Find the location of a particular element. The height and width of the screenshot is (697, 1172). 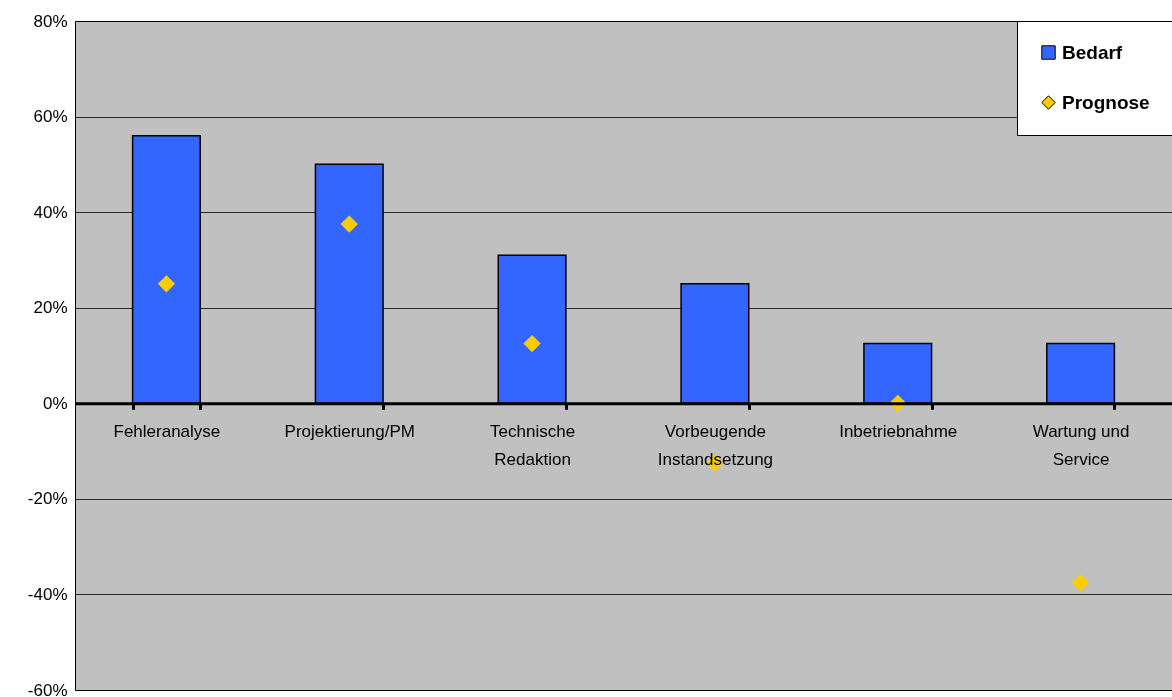

y-tick-label: 0% is located at coordinates (55, 403).